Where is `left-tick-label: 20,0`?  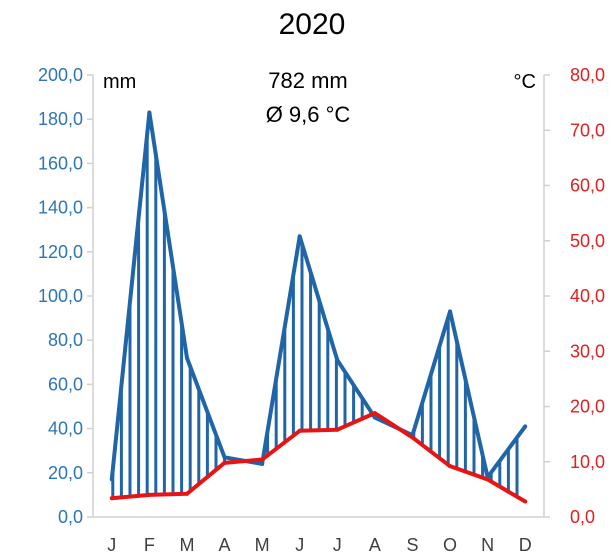
left-tick-label: 20,0 is located at coordinates (65, 473).